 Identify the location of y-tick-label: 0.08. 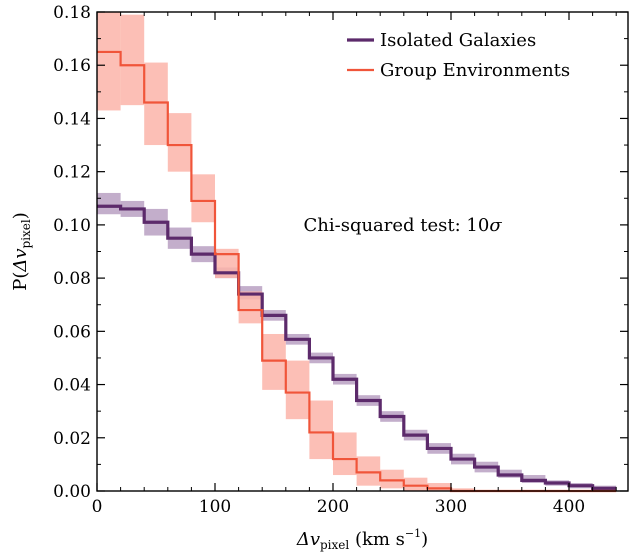
(72, 279).